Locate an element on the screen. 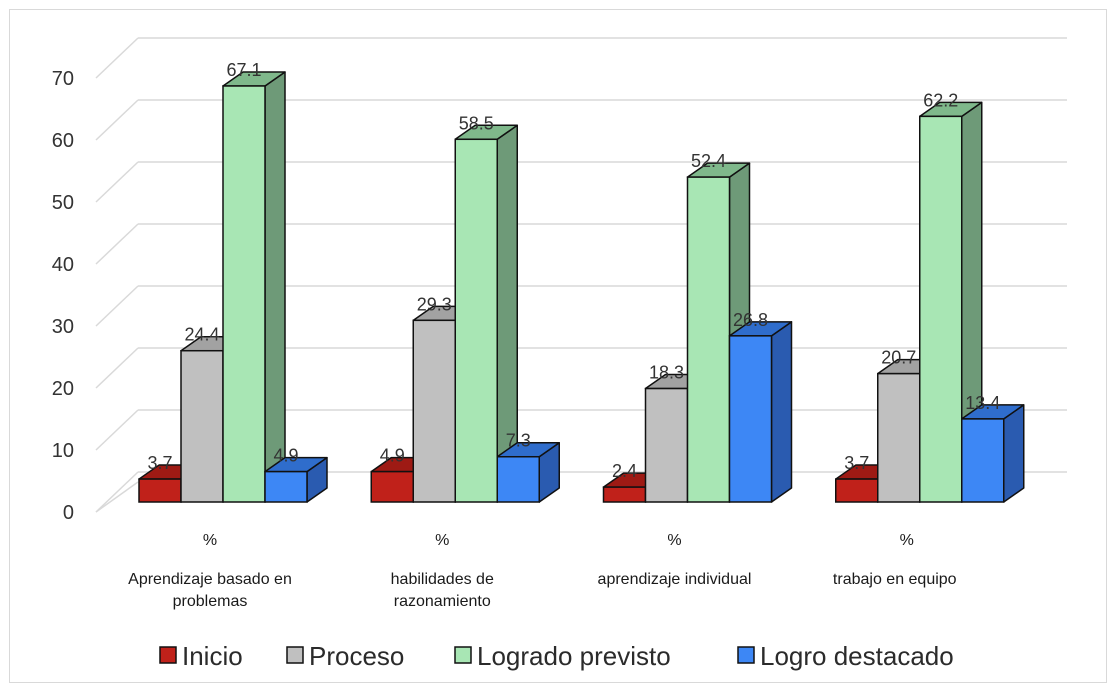  data-label: 29.3 is located at coordinates (434, 304).